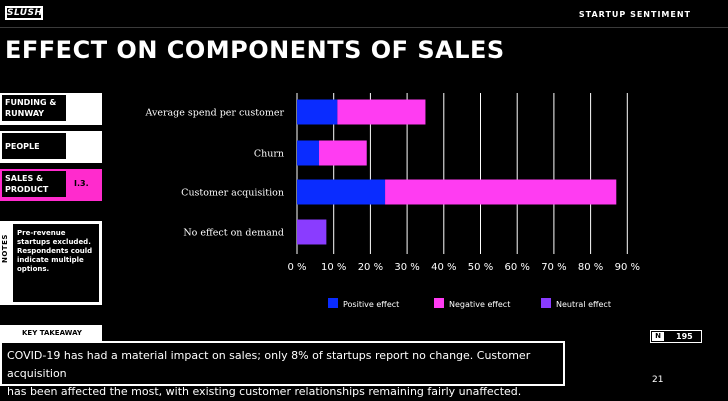  I want to click on x-tick-label: 80 %, so click(590, 267).